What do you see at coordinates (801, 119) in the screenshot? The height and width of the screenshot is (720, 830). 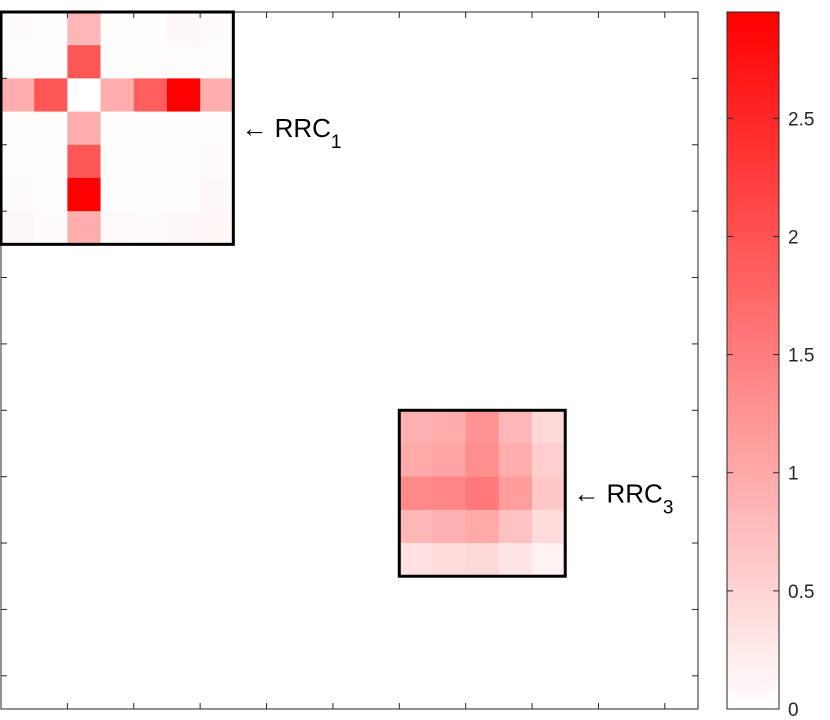 I see `colorbar-tick-label: 2.5` at bounding box center [801, 119].